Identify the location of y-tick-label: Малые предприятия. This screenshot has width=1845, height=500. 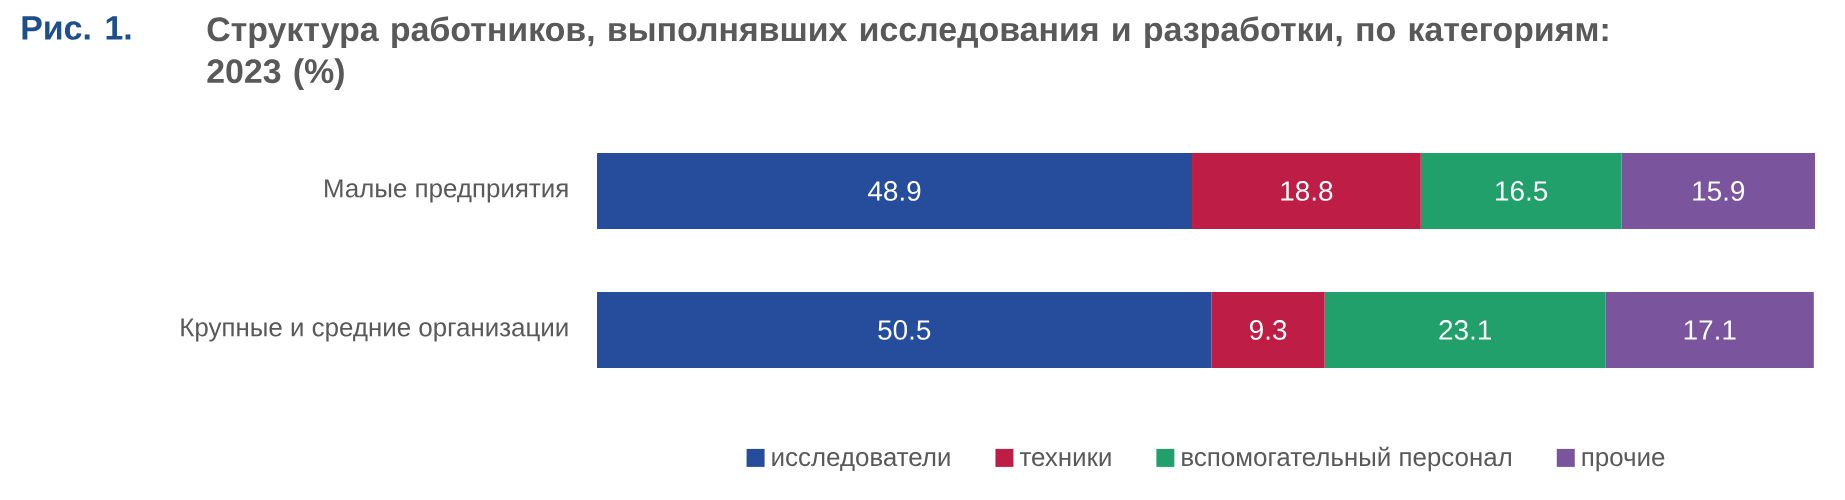
(446, 191).